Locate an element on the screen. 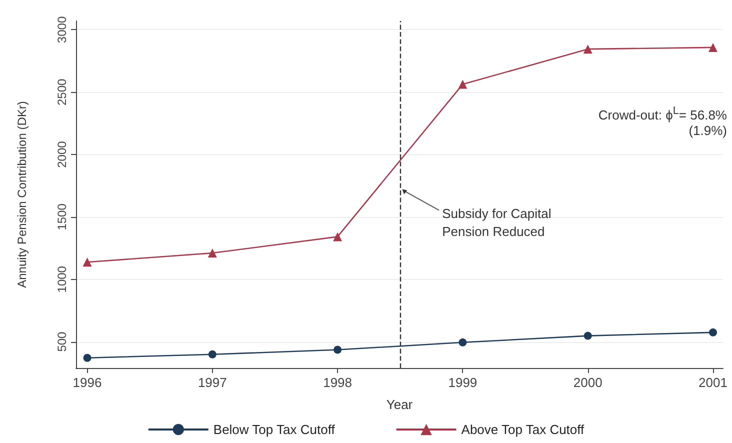  annotation: Crowd-out: ϕ$^{L}$= 56.8% (1.9%) is located at coordinates (662, 122).